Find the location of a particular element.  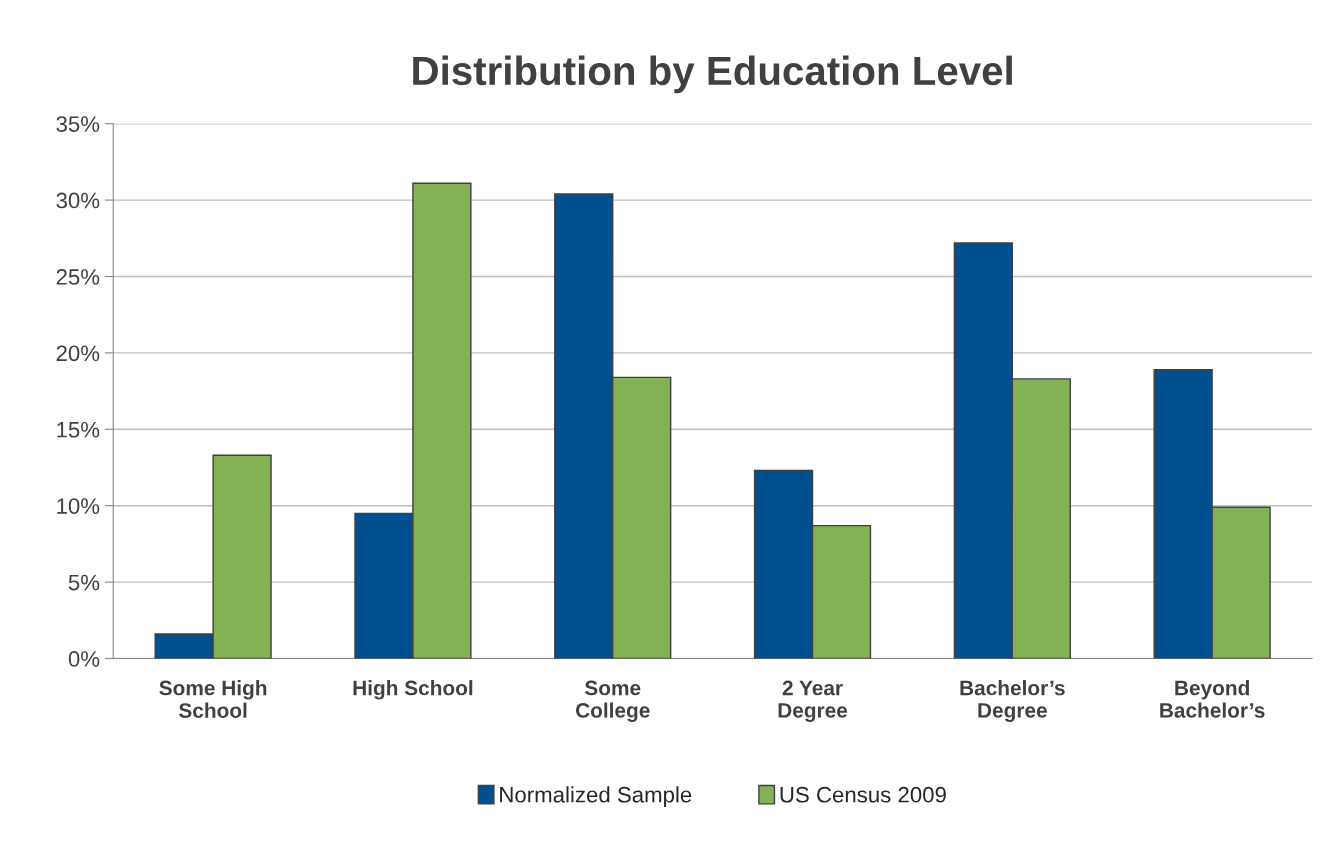

chart-title: Distribution by Education Level is located at coordinates (712, 74).